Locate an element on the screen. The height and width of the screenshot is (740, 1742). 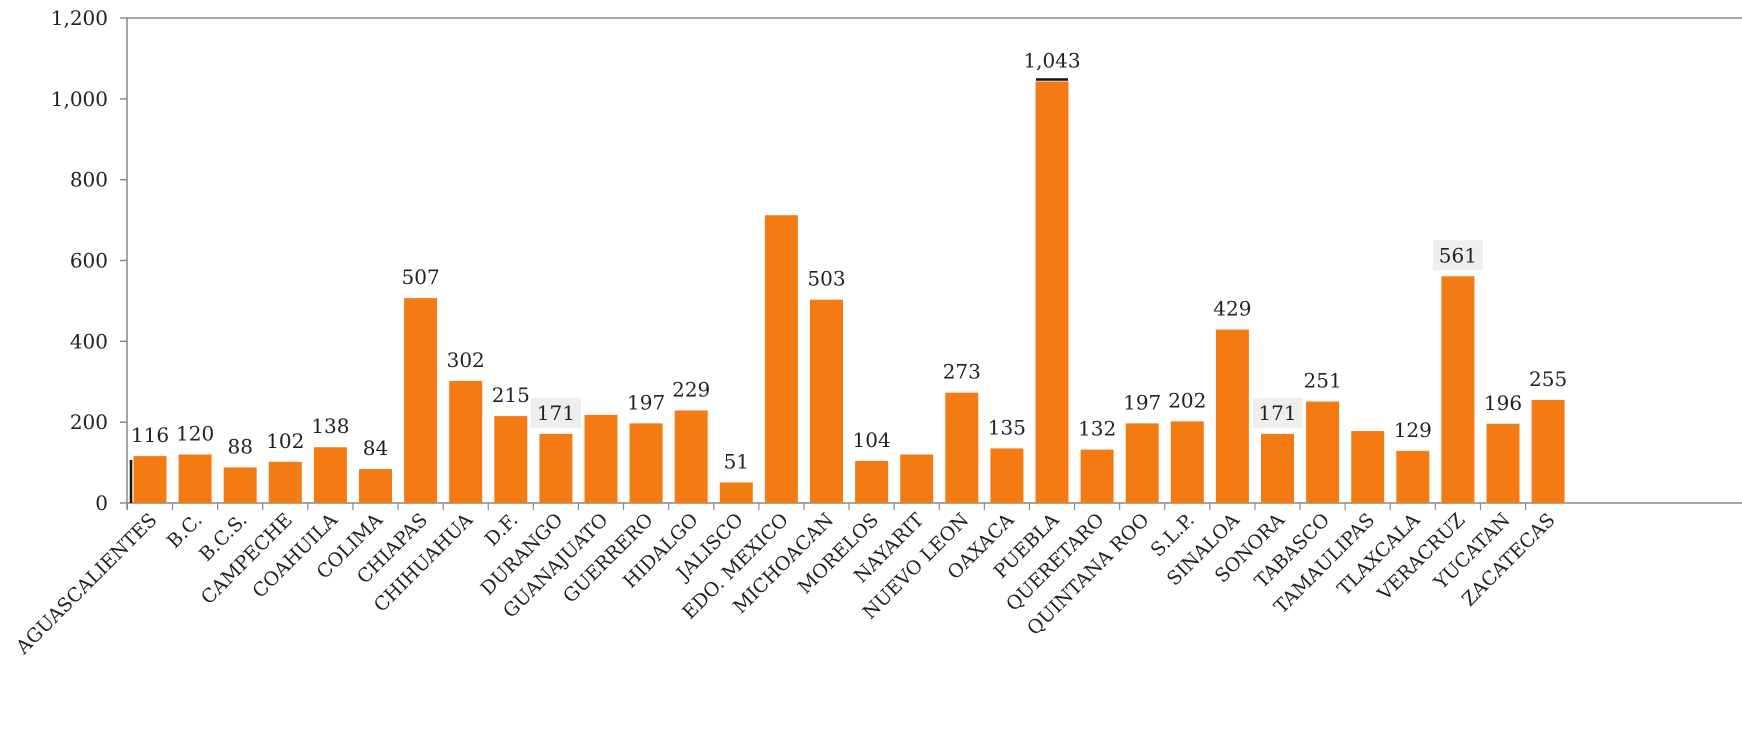
y-tick-label: 200 is located at coordinates (89, 422).